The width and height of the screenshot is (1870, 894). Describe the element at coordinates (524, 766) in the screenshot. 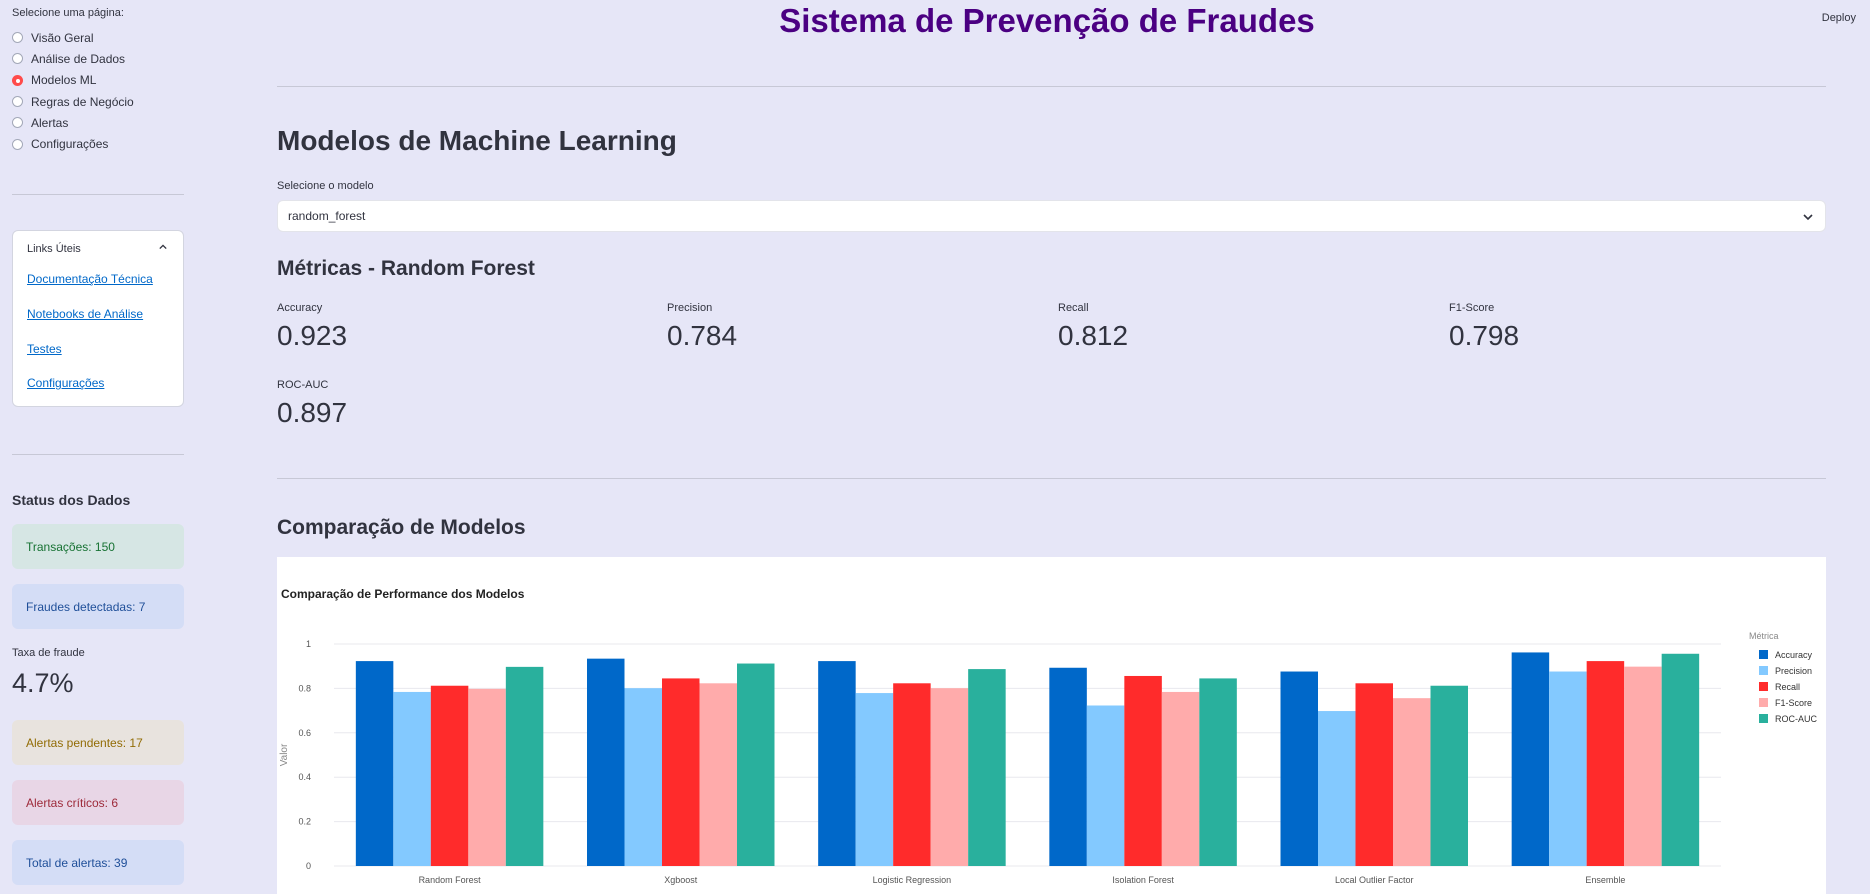

I see `bar-random-forest-roc-auc` at that location.